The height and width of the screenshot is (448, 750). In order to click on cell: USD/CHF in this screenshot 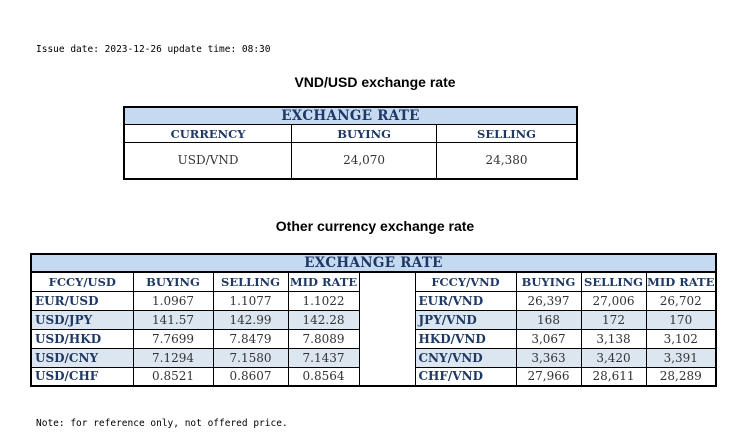, I will do `click(82, 376)`.